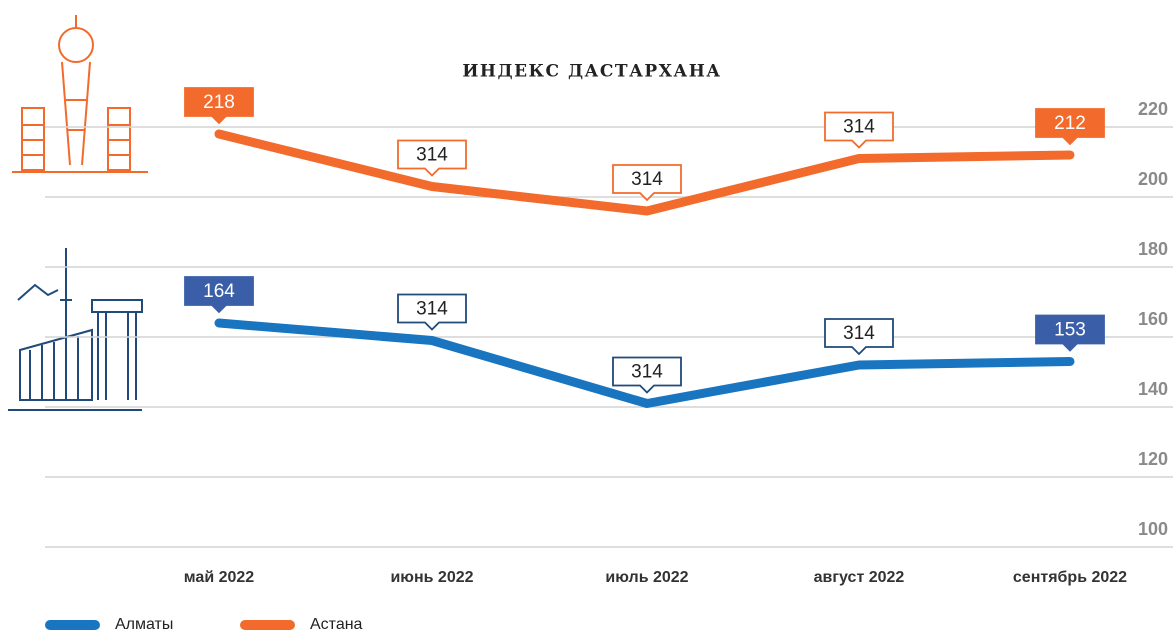 The image size is (1173, 637). I want to click on x-tick-label: сентябрь 2022, so click(1070, 577).